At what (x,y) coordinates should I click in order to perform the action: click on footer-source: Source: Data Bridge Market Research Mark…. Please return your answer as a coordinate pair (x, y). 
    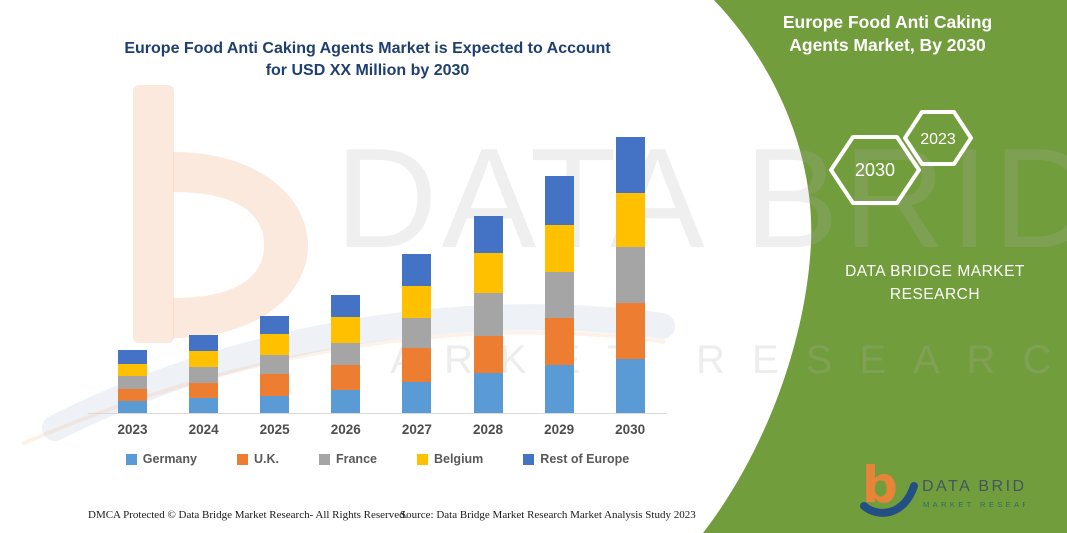
    Looking at the image, I should click on (548, 515).